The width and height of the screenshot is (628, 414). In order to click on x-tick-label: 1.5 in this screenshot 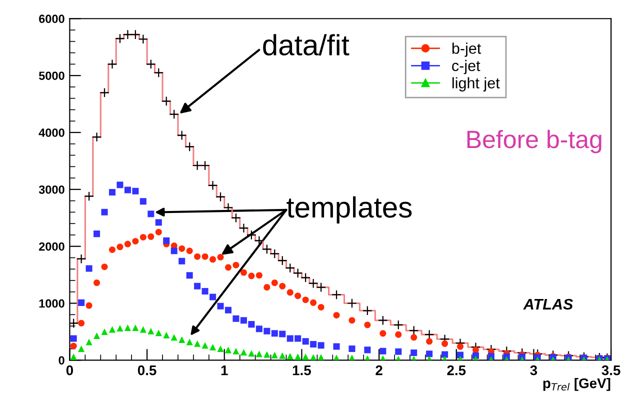, I will do `click(301, 371)`.